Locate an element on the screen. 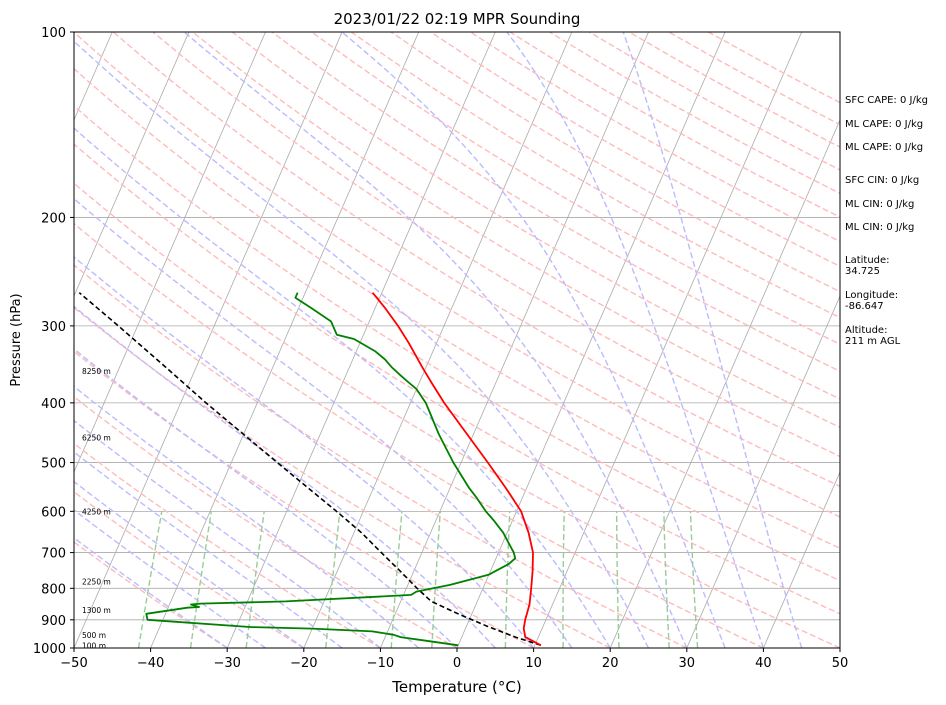 The height and width of the screenshot is (705, 946). y-tick-label: 100 is located at coordinates (53, 33).